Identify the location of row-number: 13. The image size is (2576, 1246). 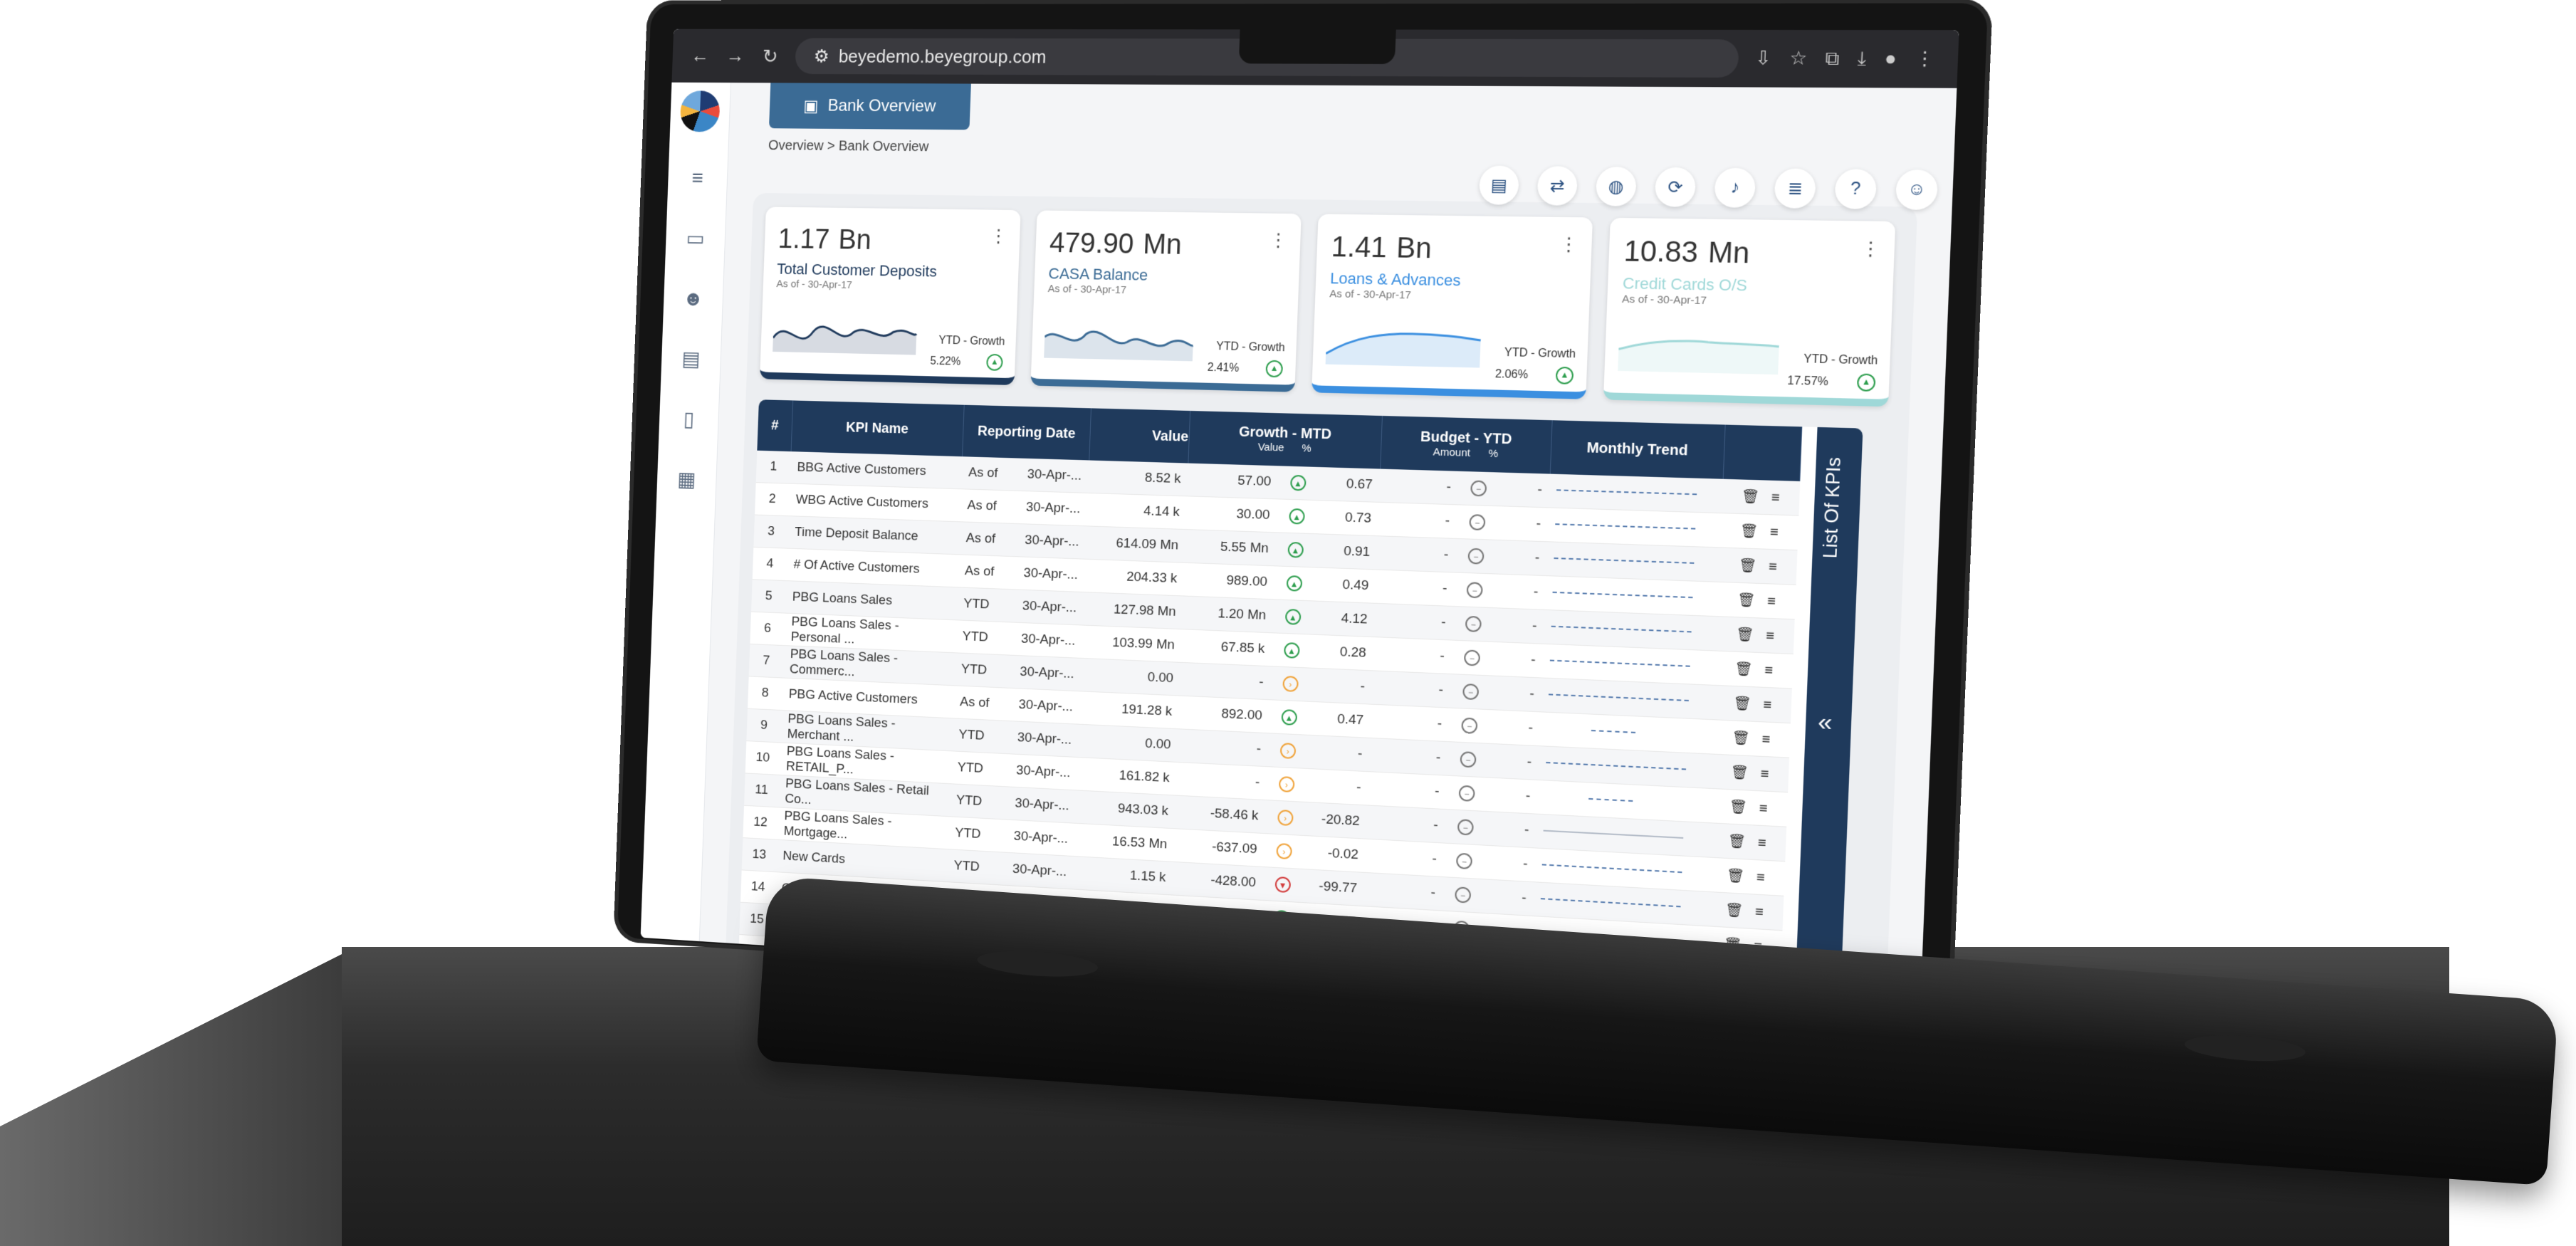
(759, 854).